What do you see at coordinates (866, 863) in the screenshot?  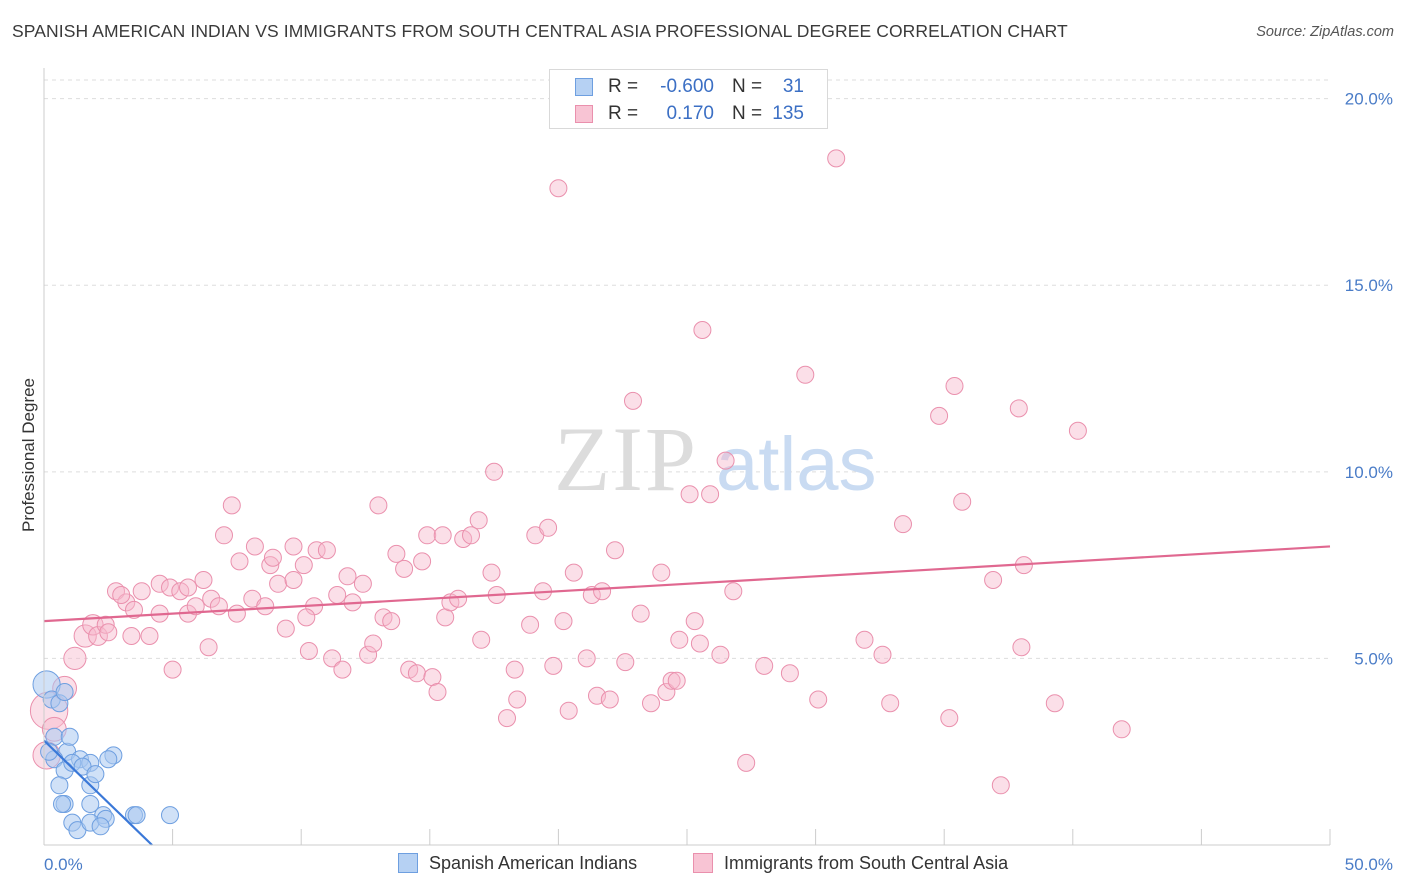 I see `legend-label: Immigrants from South Central Asia` at bounding box center [866, 863].